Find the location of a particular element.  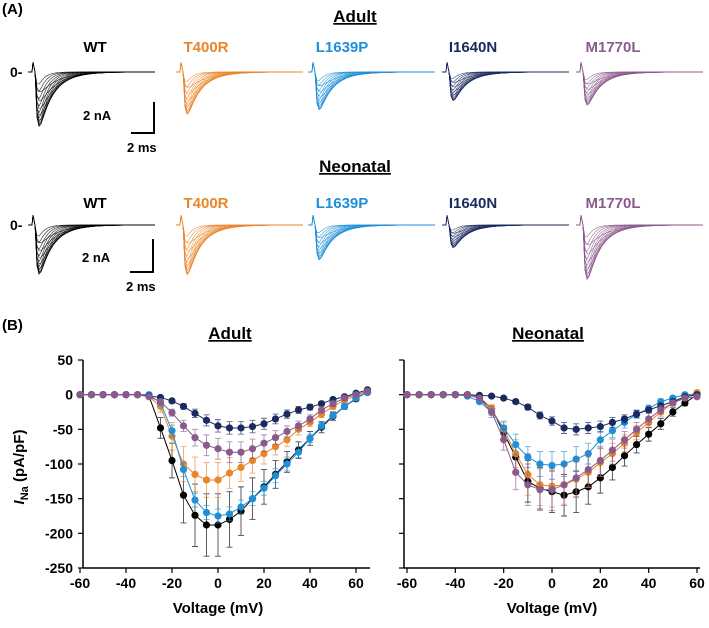

trace-label-wt: WT is located at coordinates (94, 203).